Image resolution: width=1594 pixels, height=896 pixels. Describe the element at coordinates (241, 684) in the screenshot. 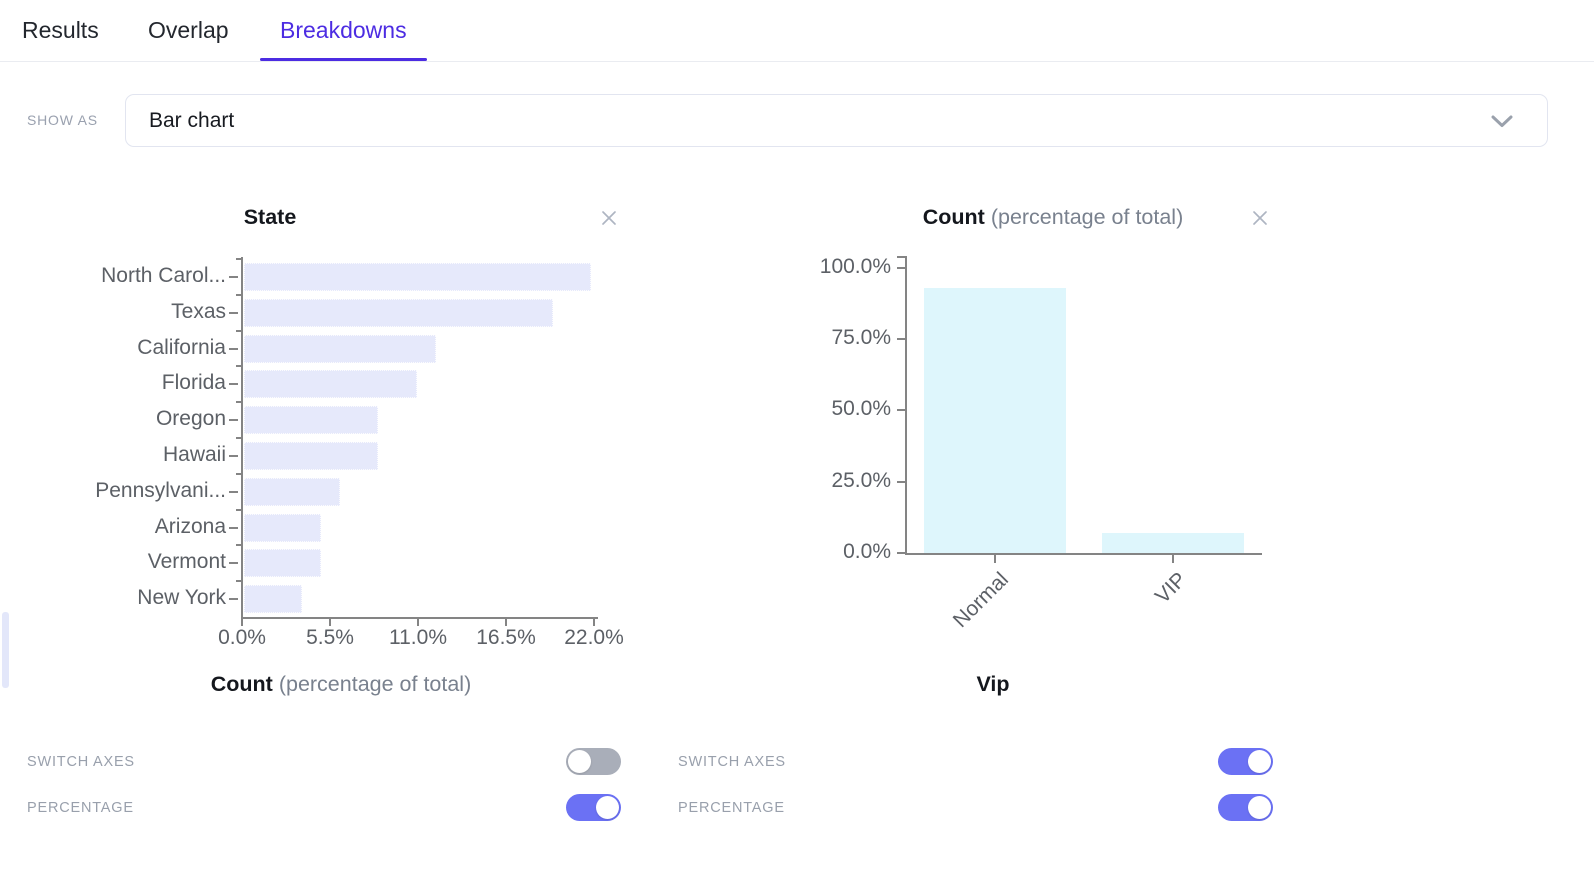

I see `left-chart-xaxis-title-primary: Count` at that location.